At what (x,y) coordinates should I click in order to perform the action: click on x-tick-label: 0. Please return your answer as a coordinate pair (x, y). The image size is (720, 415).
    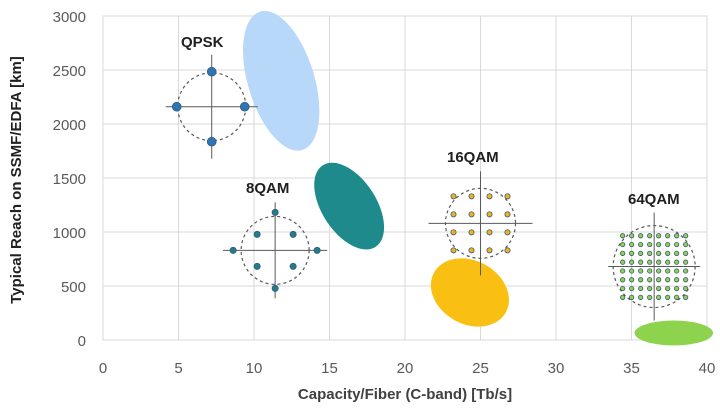
    Looking at the image, I should click on (103, 368).